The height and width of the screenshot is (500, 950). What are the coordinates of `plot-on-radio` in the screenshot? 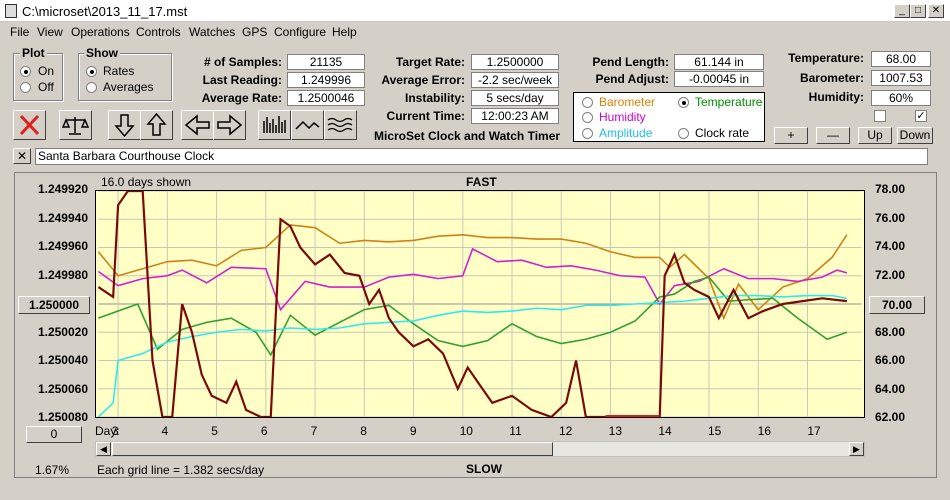 It's located at (25, 71).